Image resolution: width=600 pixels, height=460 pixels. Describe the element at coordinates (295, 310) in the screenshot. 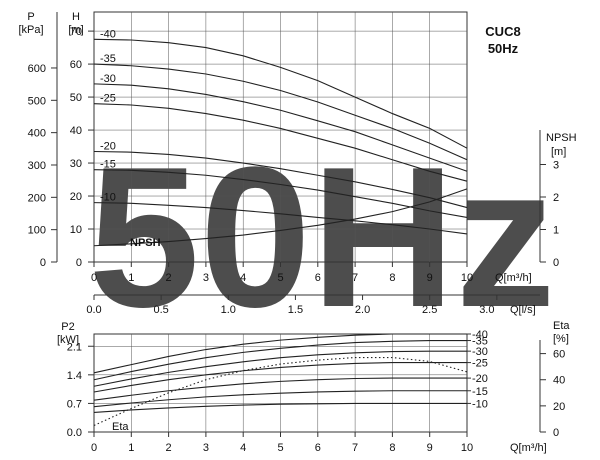

I see `ls-axis-tick-label: 1.5` at that location.